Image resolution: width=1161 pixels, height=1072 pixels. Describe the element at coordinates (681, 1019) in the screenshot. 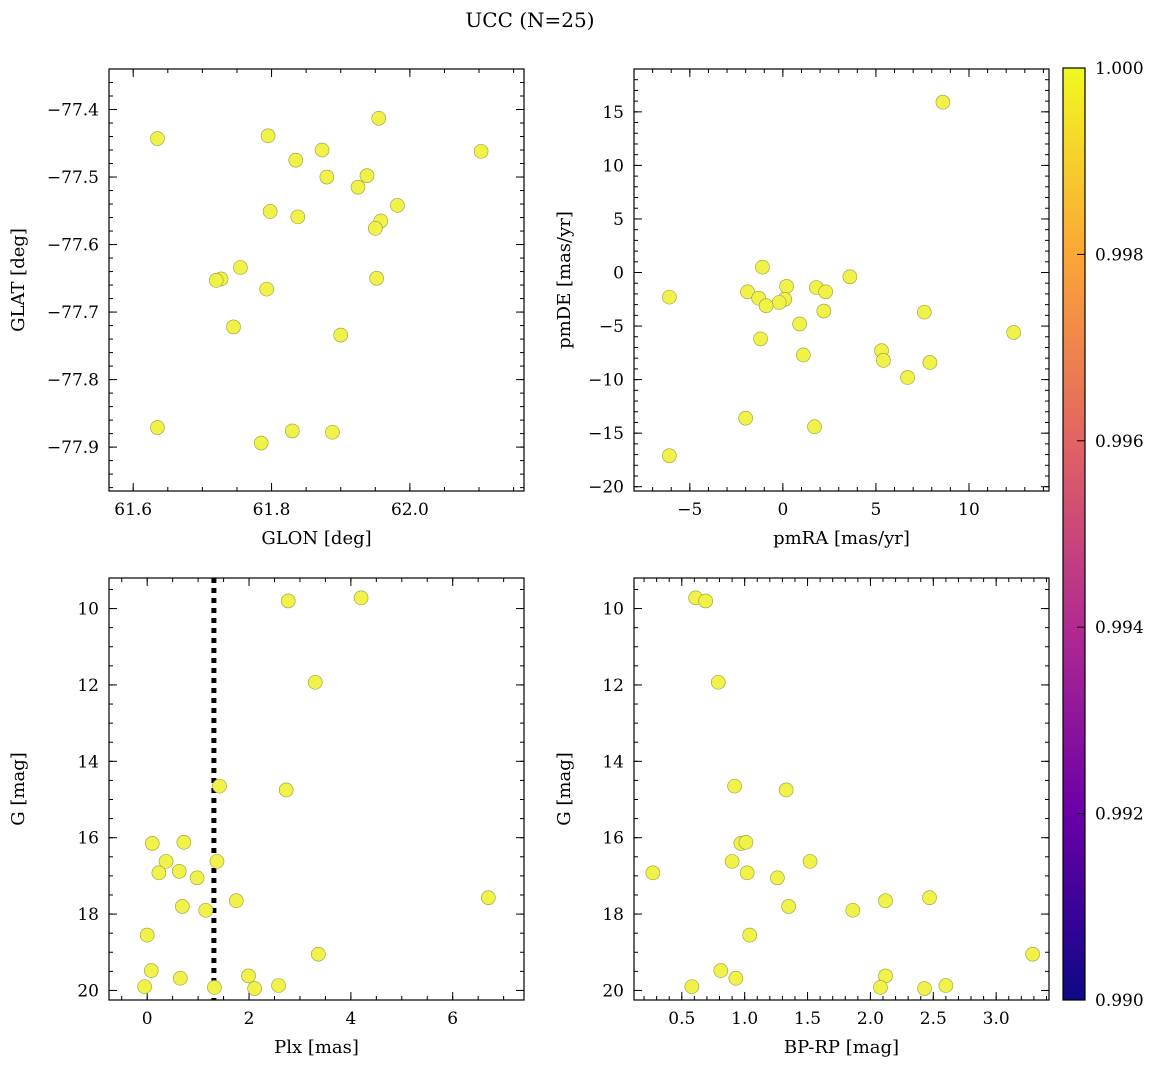

I see `x-tick-label: 0.5` at that location.